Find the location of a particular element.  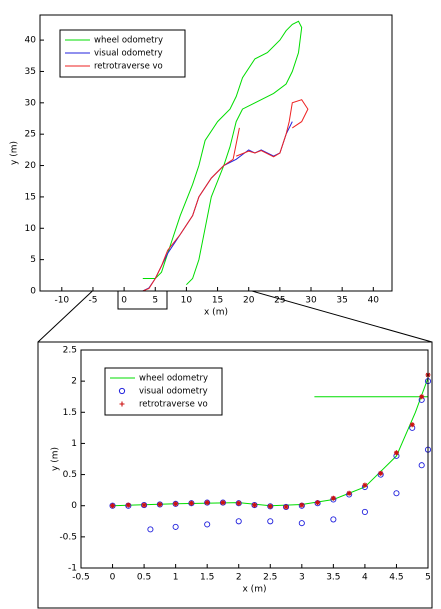

data-line is located at coordinates (216, 195).